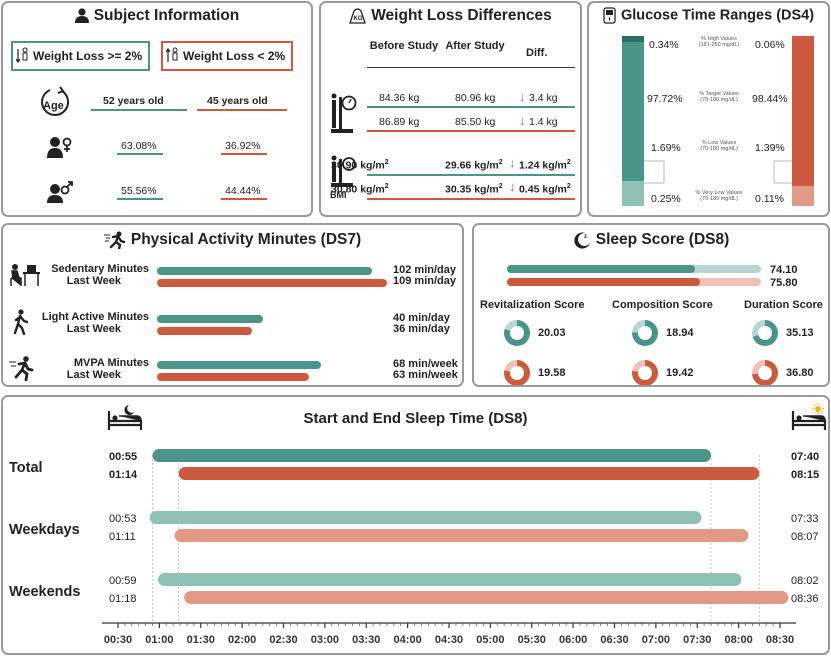 The width and height of the screenshot is (831, 656). I want to click on bmi-label: BMI, so click(338, 195).